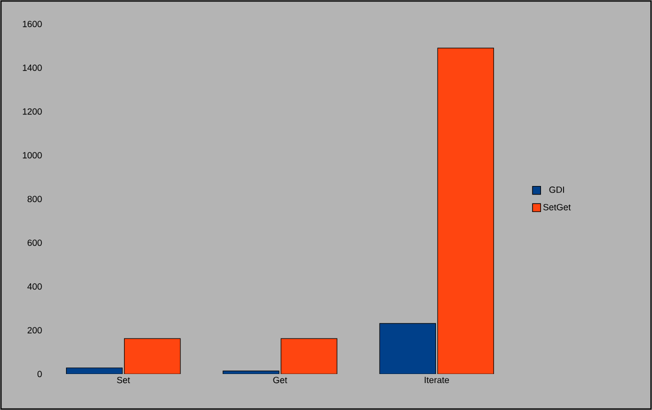 The image size is (652, 410). I want to click on legend-label: SetGet, so click(557, 207).